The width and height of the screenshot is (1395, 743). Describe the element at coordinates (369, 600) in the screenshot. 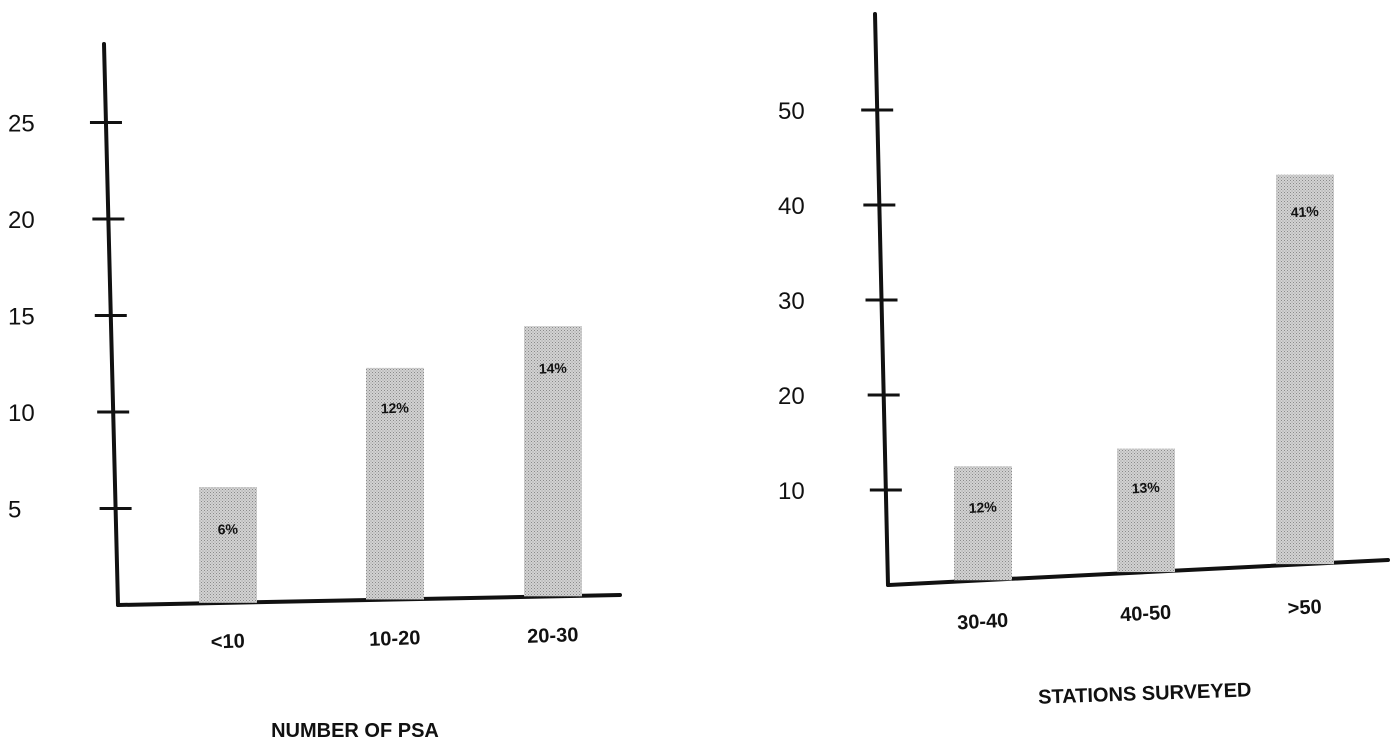

I see `chart1-x-axis` at that location.